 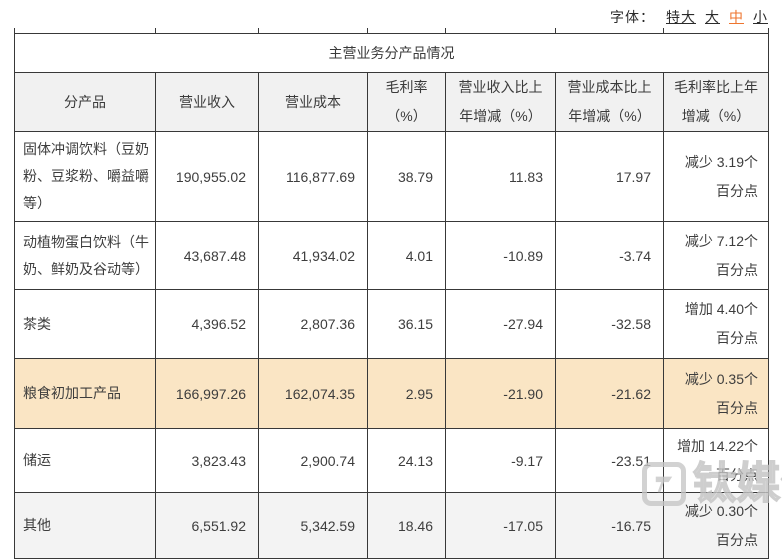 What do you see at coordinates (609, 255) in the screenshot?
I see `cell-cost-yoy: -3.74` at bounding box center [609, 255].